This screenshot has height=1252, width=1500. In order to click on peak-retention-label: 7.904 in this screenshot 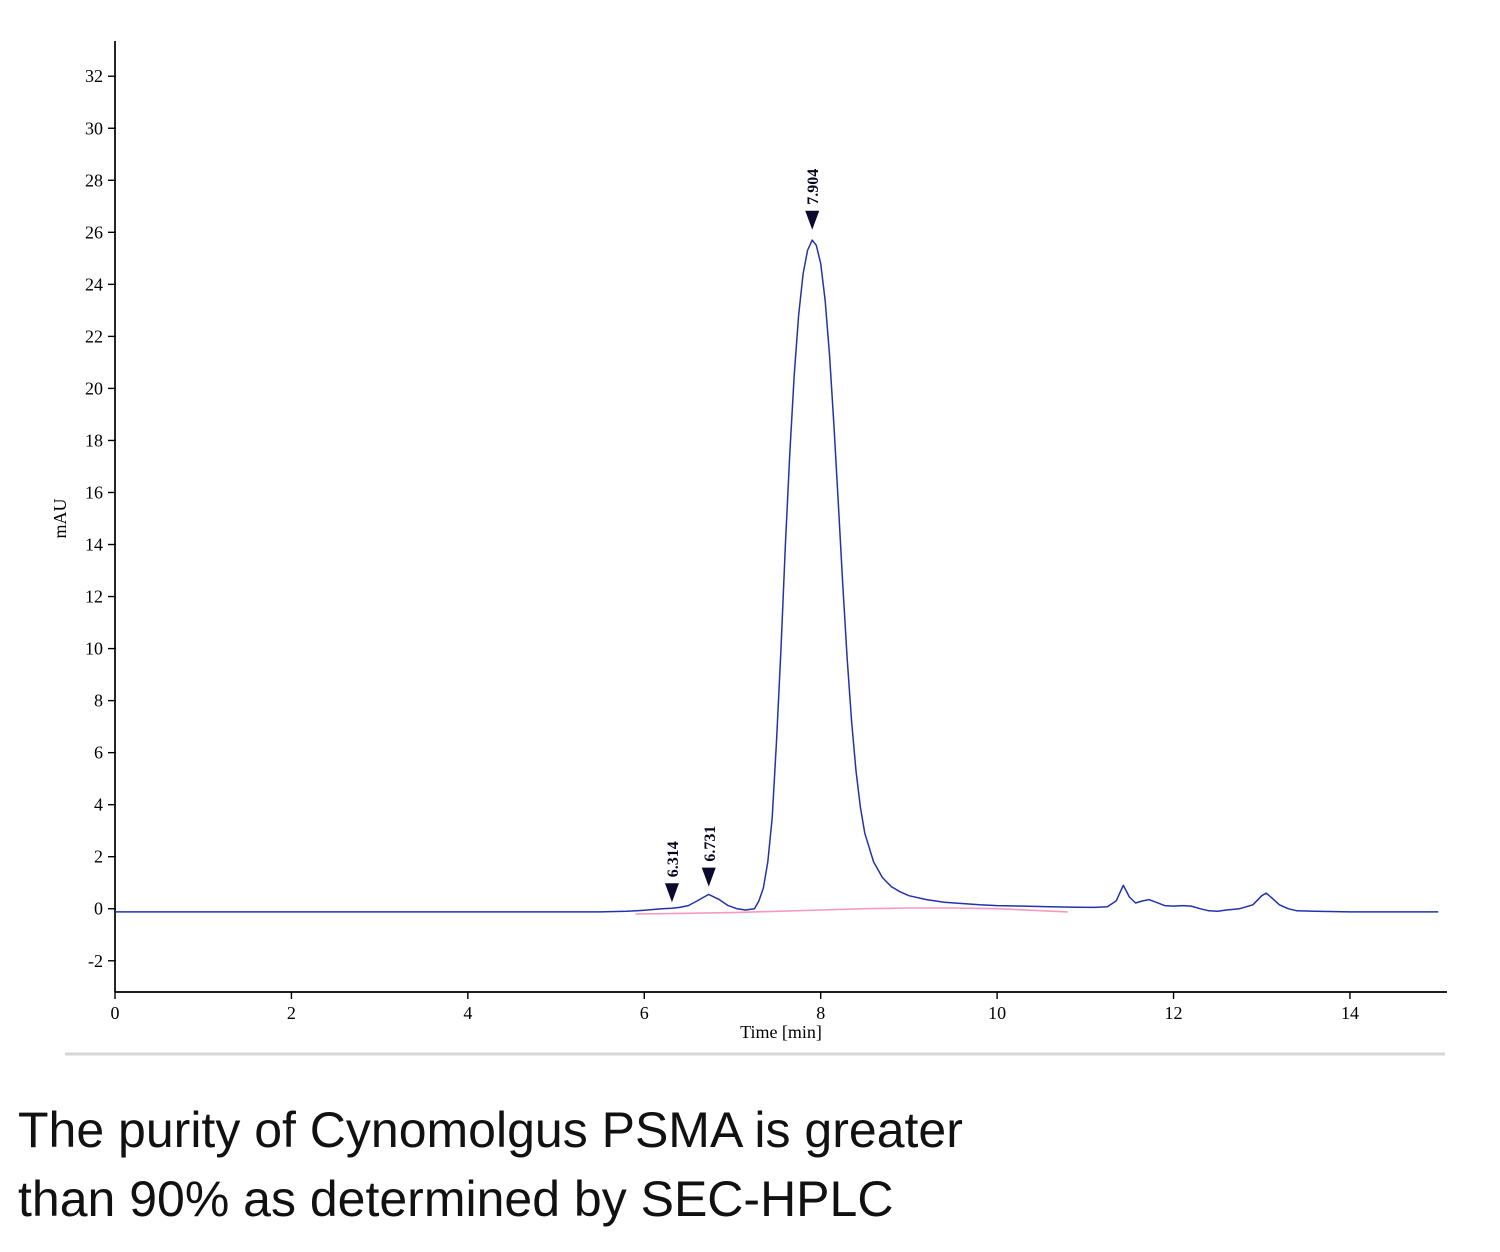, I will do `click(813, 187)`.